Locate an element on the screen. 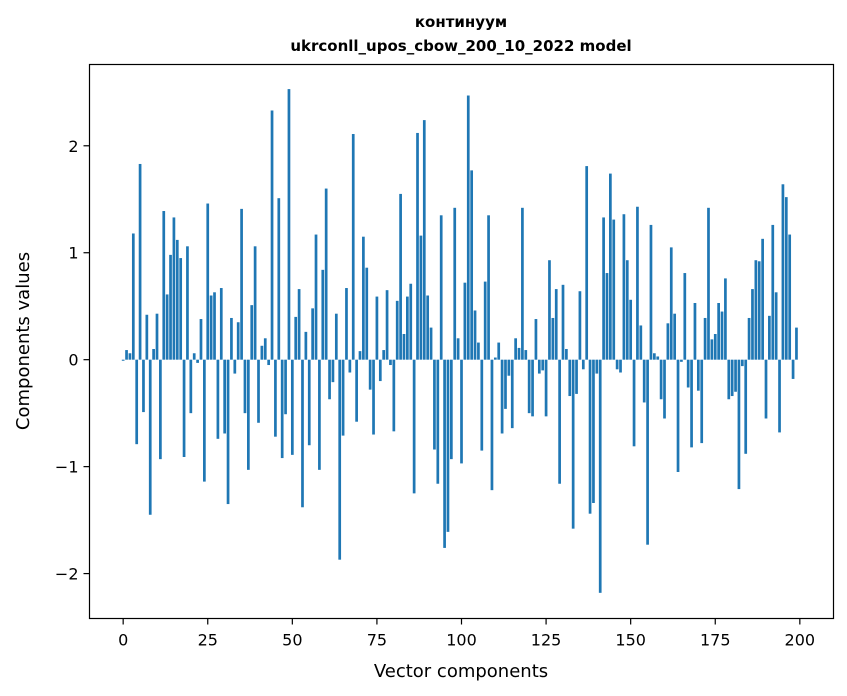 This screenshot has height=696, width=847. y-tick-label: −1 is located at coordinates (67, 467).